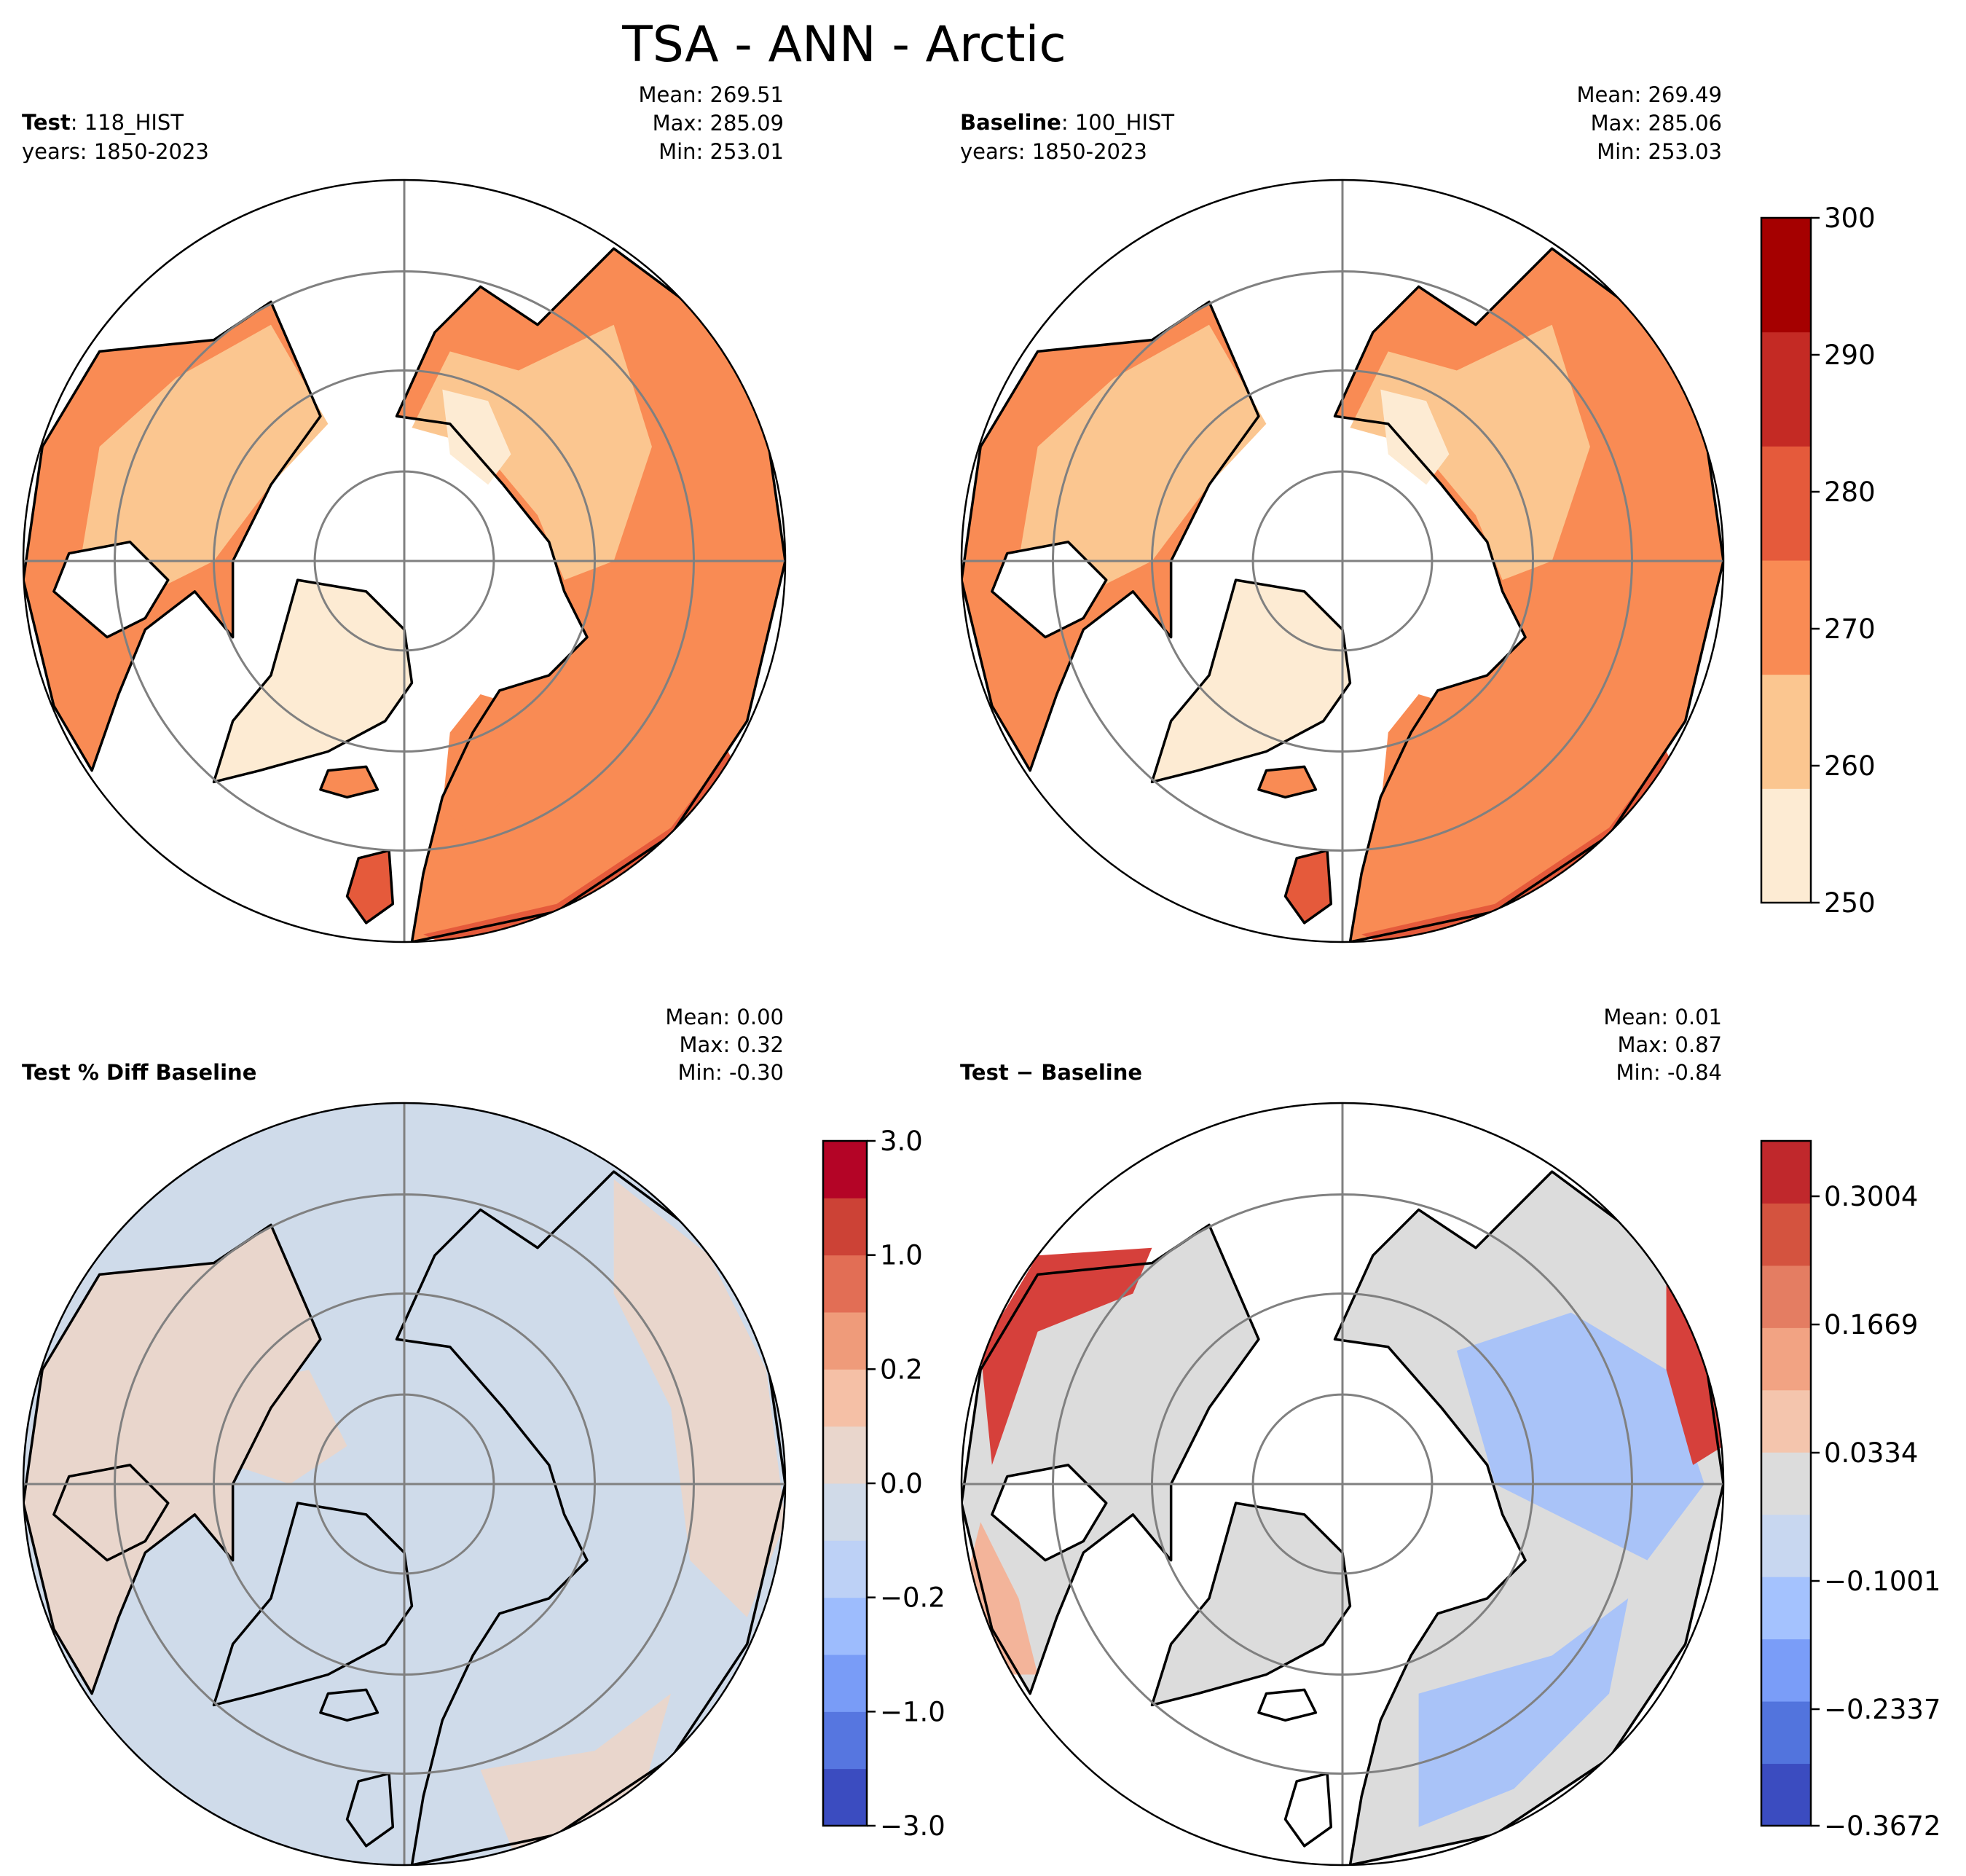 Image resolution: width=1966 pixels, height=1876 pixels. What do you see at coordinates (1053, 151) in the screenshot?
I see `baseline-years: years: 1850-2023` at bounding box center [1053, 151].